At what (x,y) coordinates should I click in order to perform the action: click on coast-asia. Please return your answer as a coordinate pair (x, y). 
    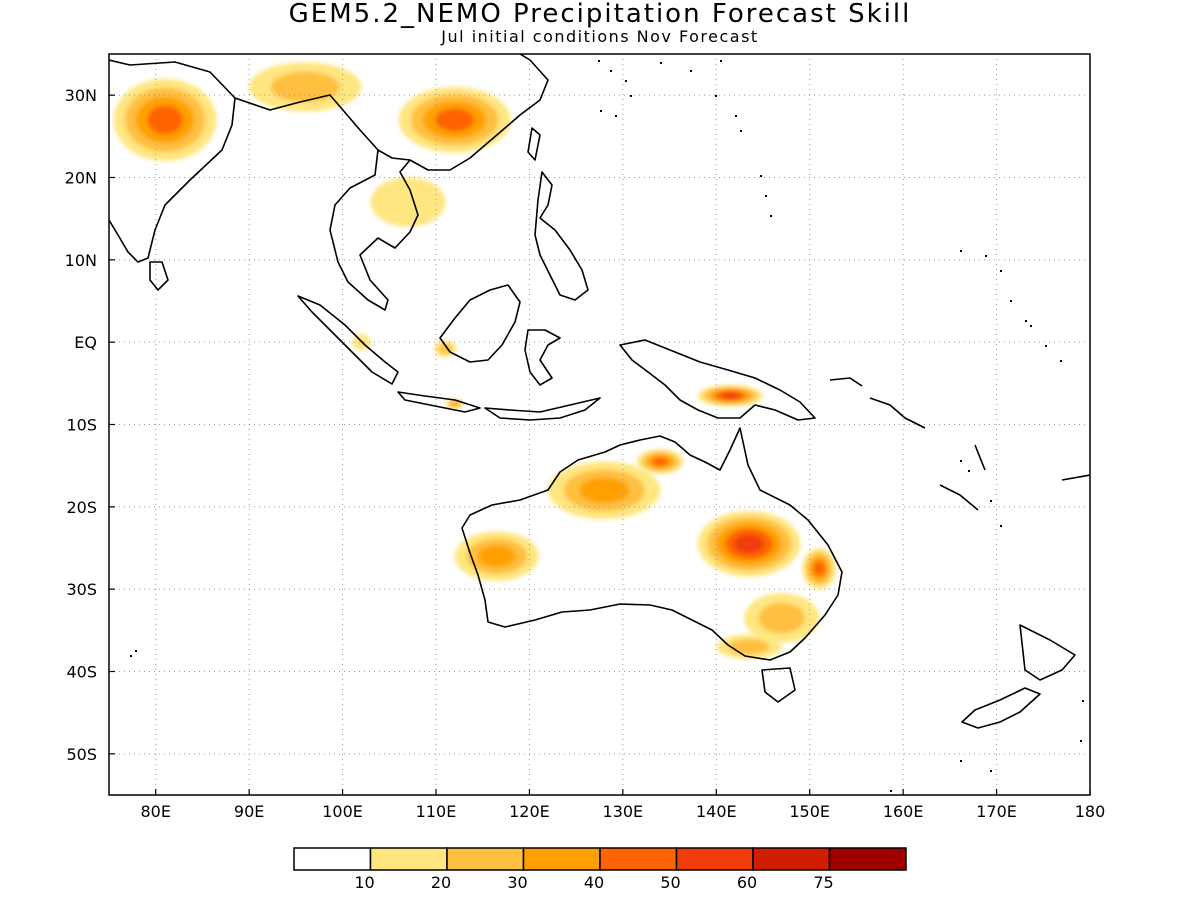
    Looking at the image, I should click on (329, 158).